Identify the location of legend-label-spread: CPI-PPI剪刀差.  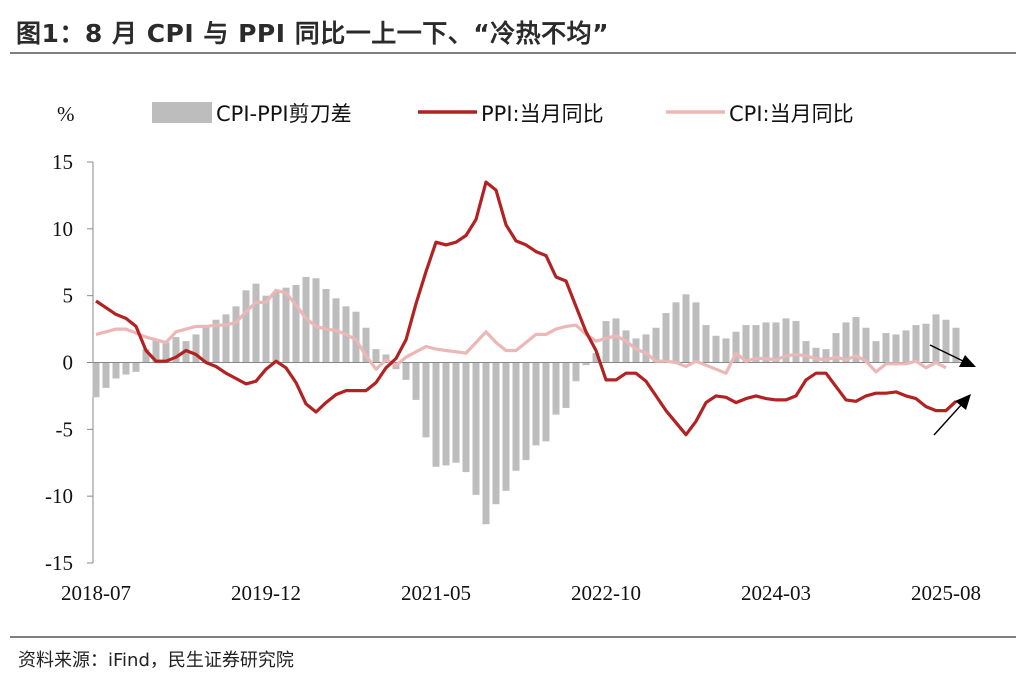
(284, 114).